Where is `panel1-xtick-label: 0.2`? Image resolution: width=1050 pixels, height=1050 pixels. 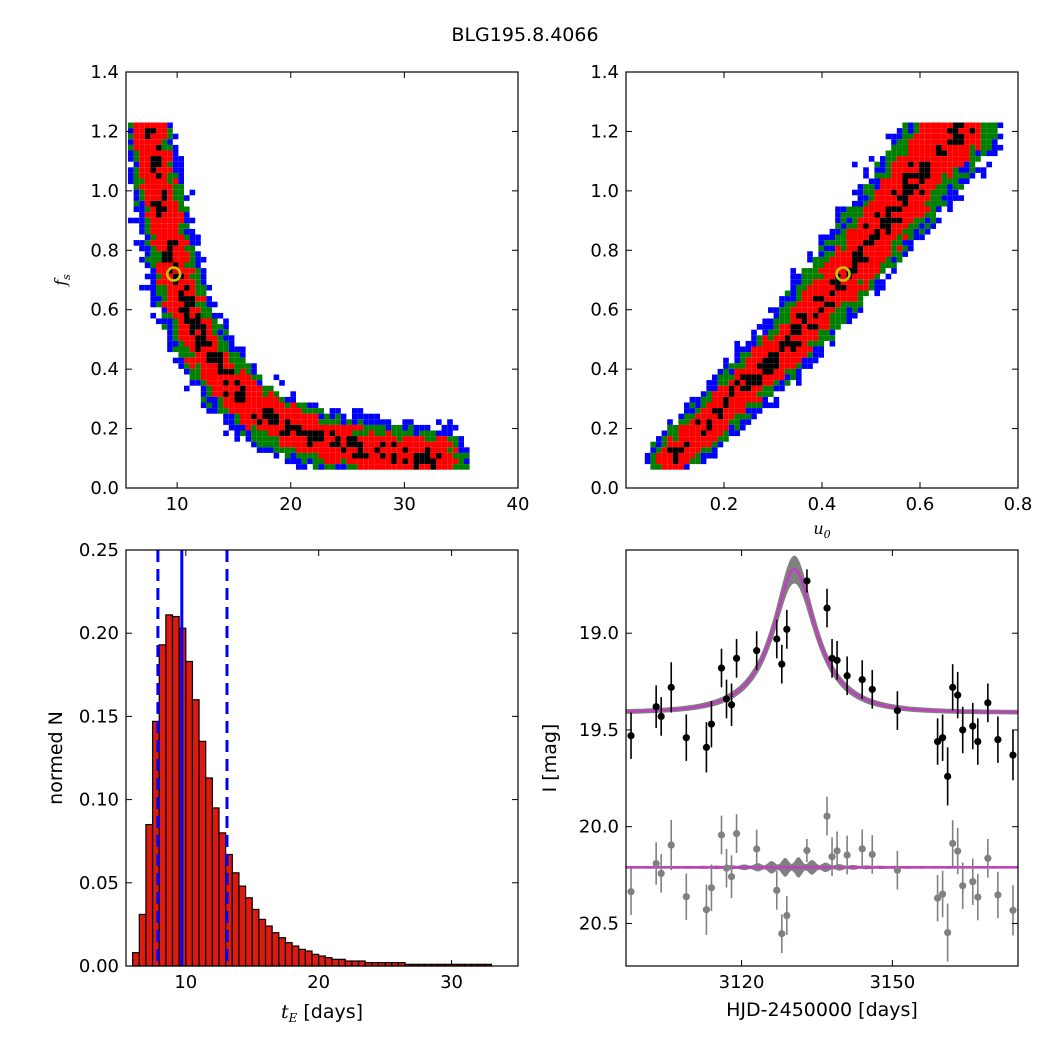
panel1-xtick-label: 0.2 is located at coordinates (724, 504).